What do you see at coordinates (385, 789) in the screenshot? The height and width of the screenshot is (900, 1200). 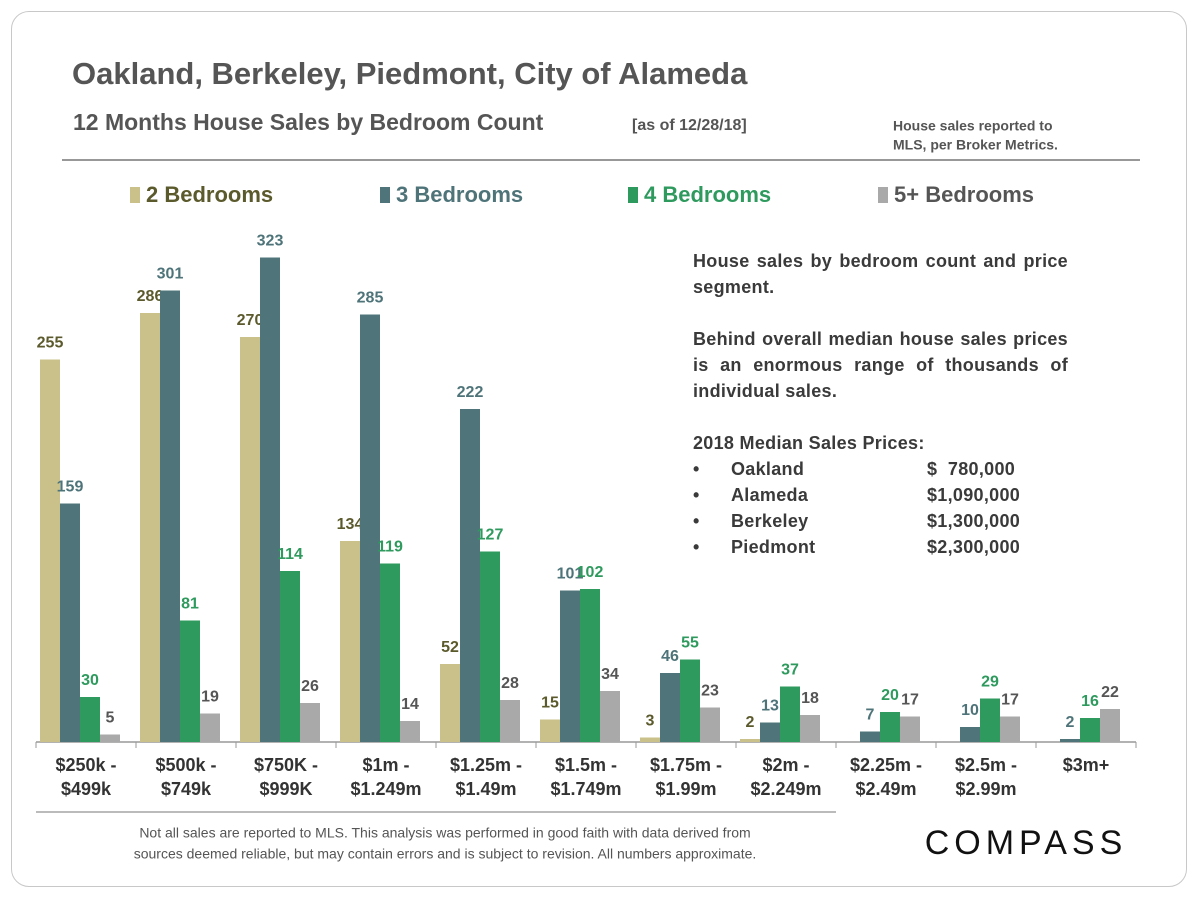 I see `x-tick-label: $1.249m` at bounding box center [385, 789].